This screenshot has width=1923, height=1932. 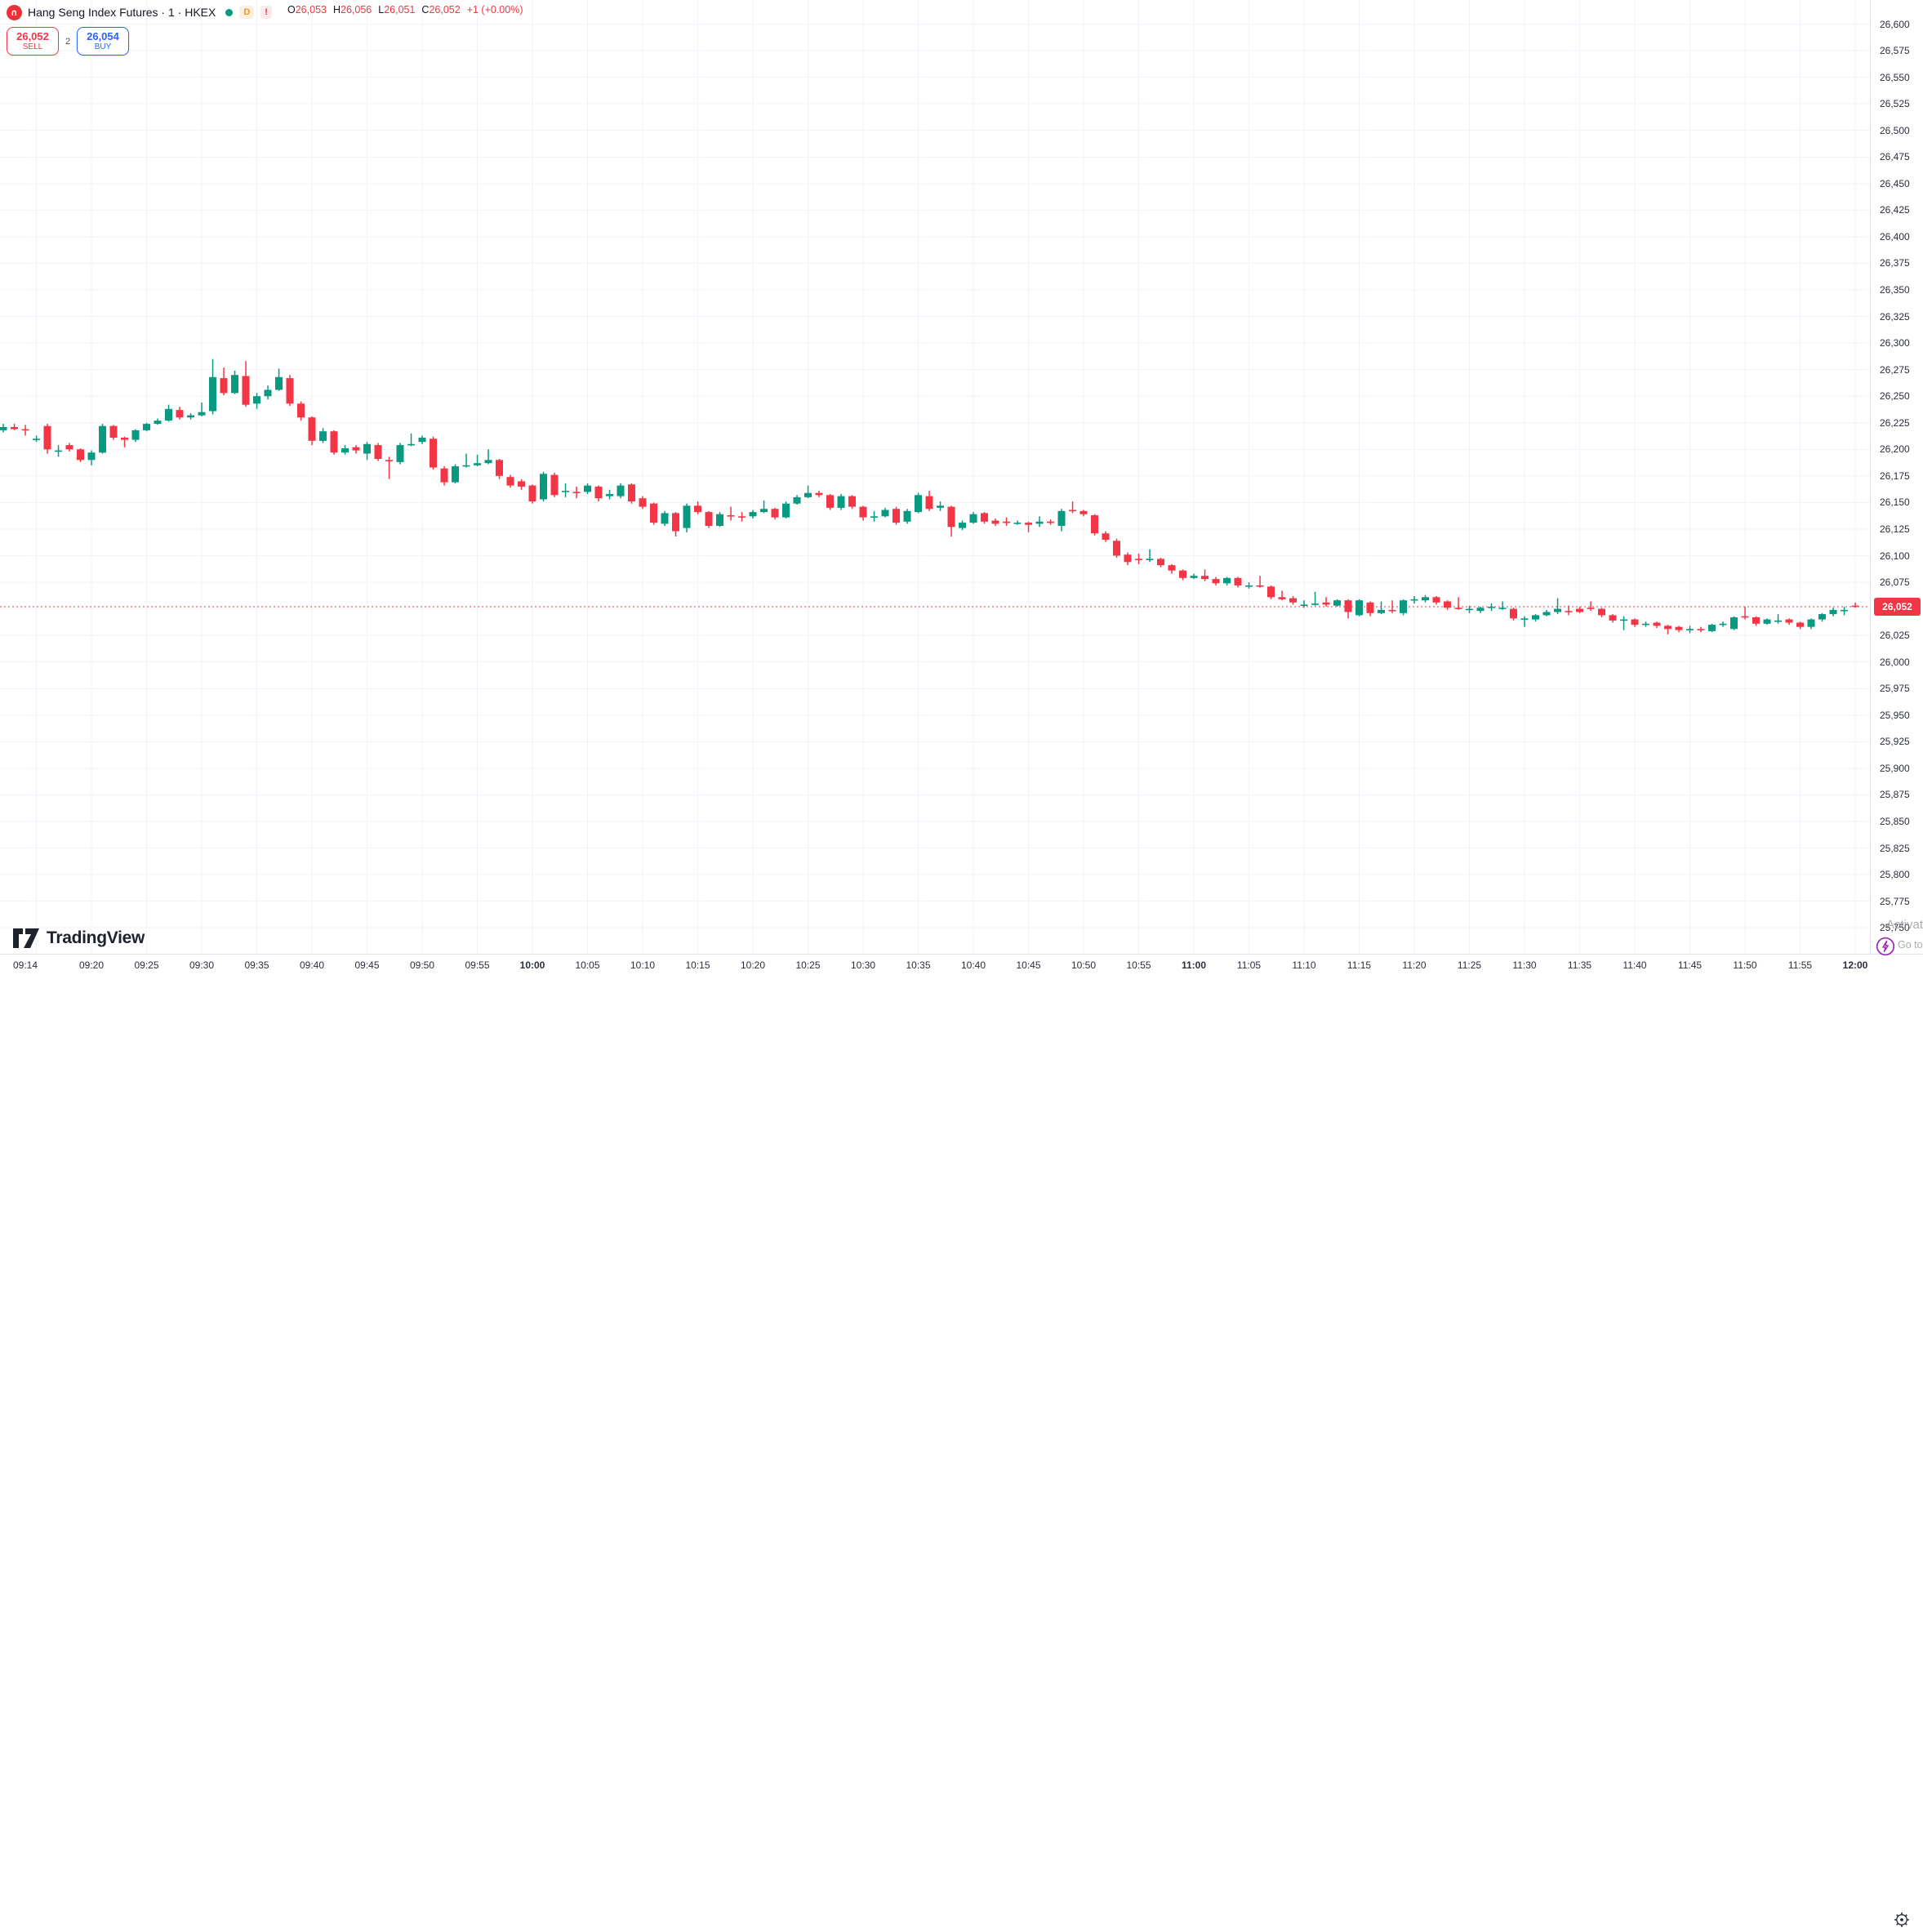 I want to click on time-tick-label: 09:30, so click(x=202, y=965).